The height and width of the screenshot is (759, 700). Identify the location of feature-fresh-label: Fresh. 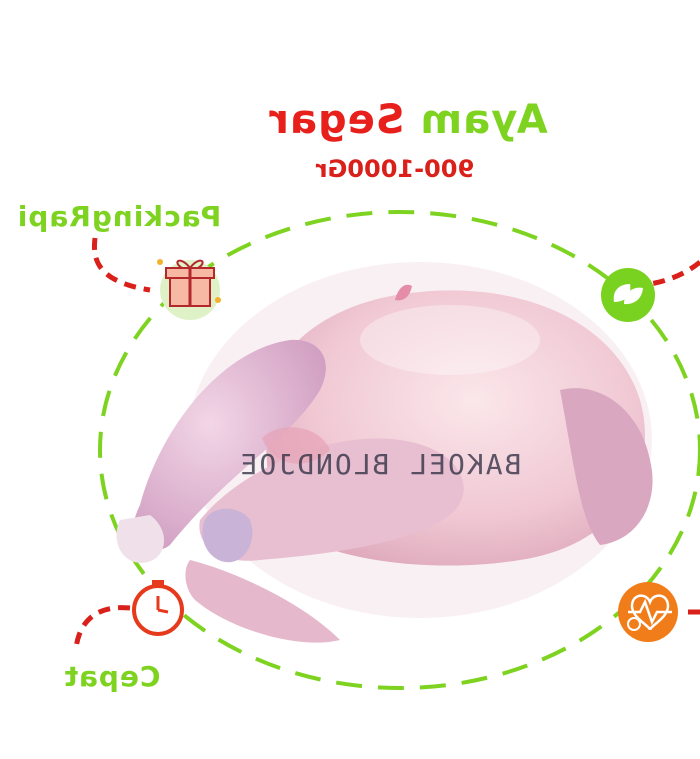
(670, 217).